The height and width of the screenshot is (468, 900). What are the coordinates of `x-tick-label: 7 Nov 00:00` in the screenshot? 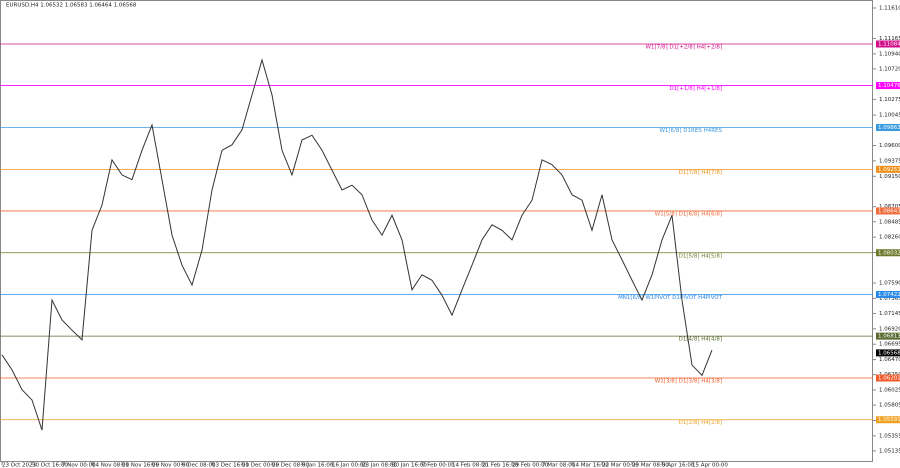 It's located at (79, 465).